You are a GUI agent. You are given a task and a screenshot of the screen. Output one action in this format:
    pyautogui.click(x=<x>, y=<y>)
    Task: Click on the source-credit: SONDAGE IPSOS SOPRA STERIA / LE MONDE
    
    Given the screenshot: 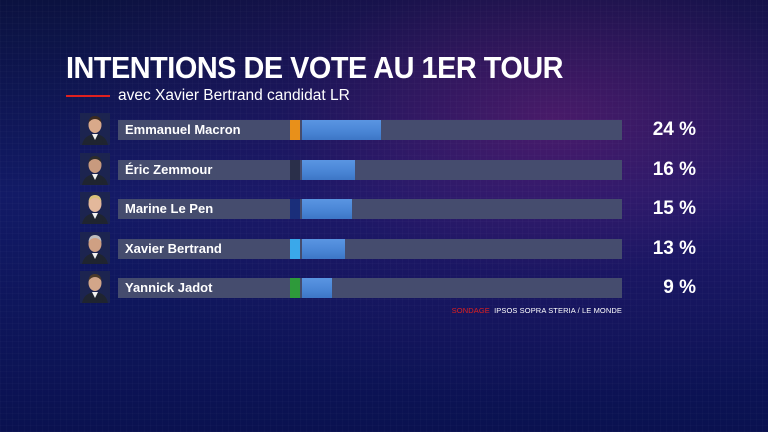 What is the action you would take?
    pyautogui.click(x=537, y=310)
    